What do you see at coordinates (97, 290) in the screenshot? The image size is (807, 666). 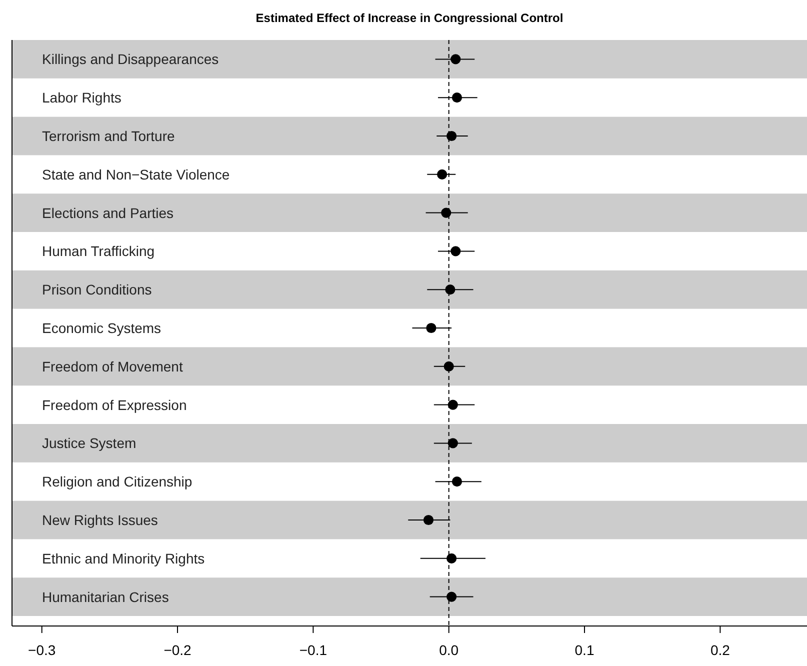 I see `y-tick-label: Prison Conditions` at bounding box center [97, 290].